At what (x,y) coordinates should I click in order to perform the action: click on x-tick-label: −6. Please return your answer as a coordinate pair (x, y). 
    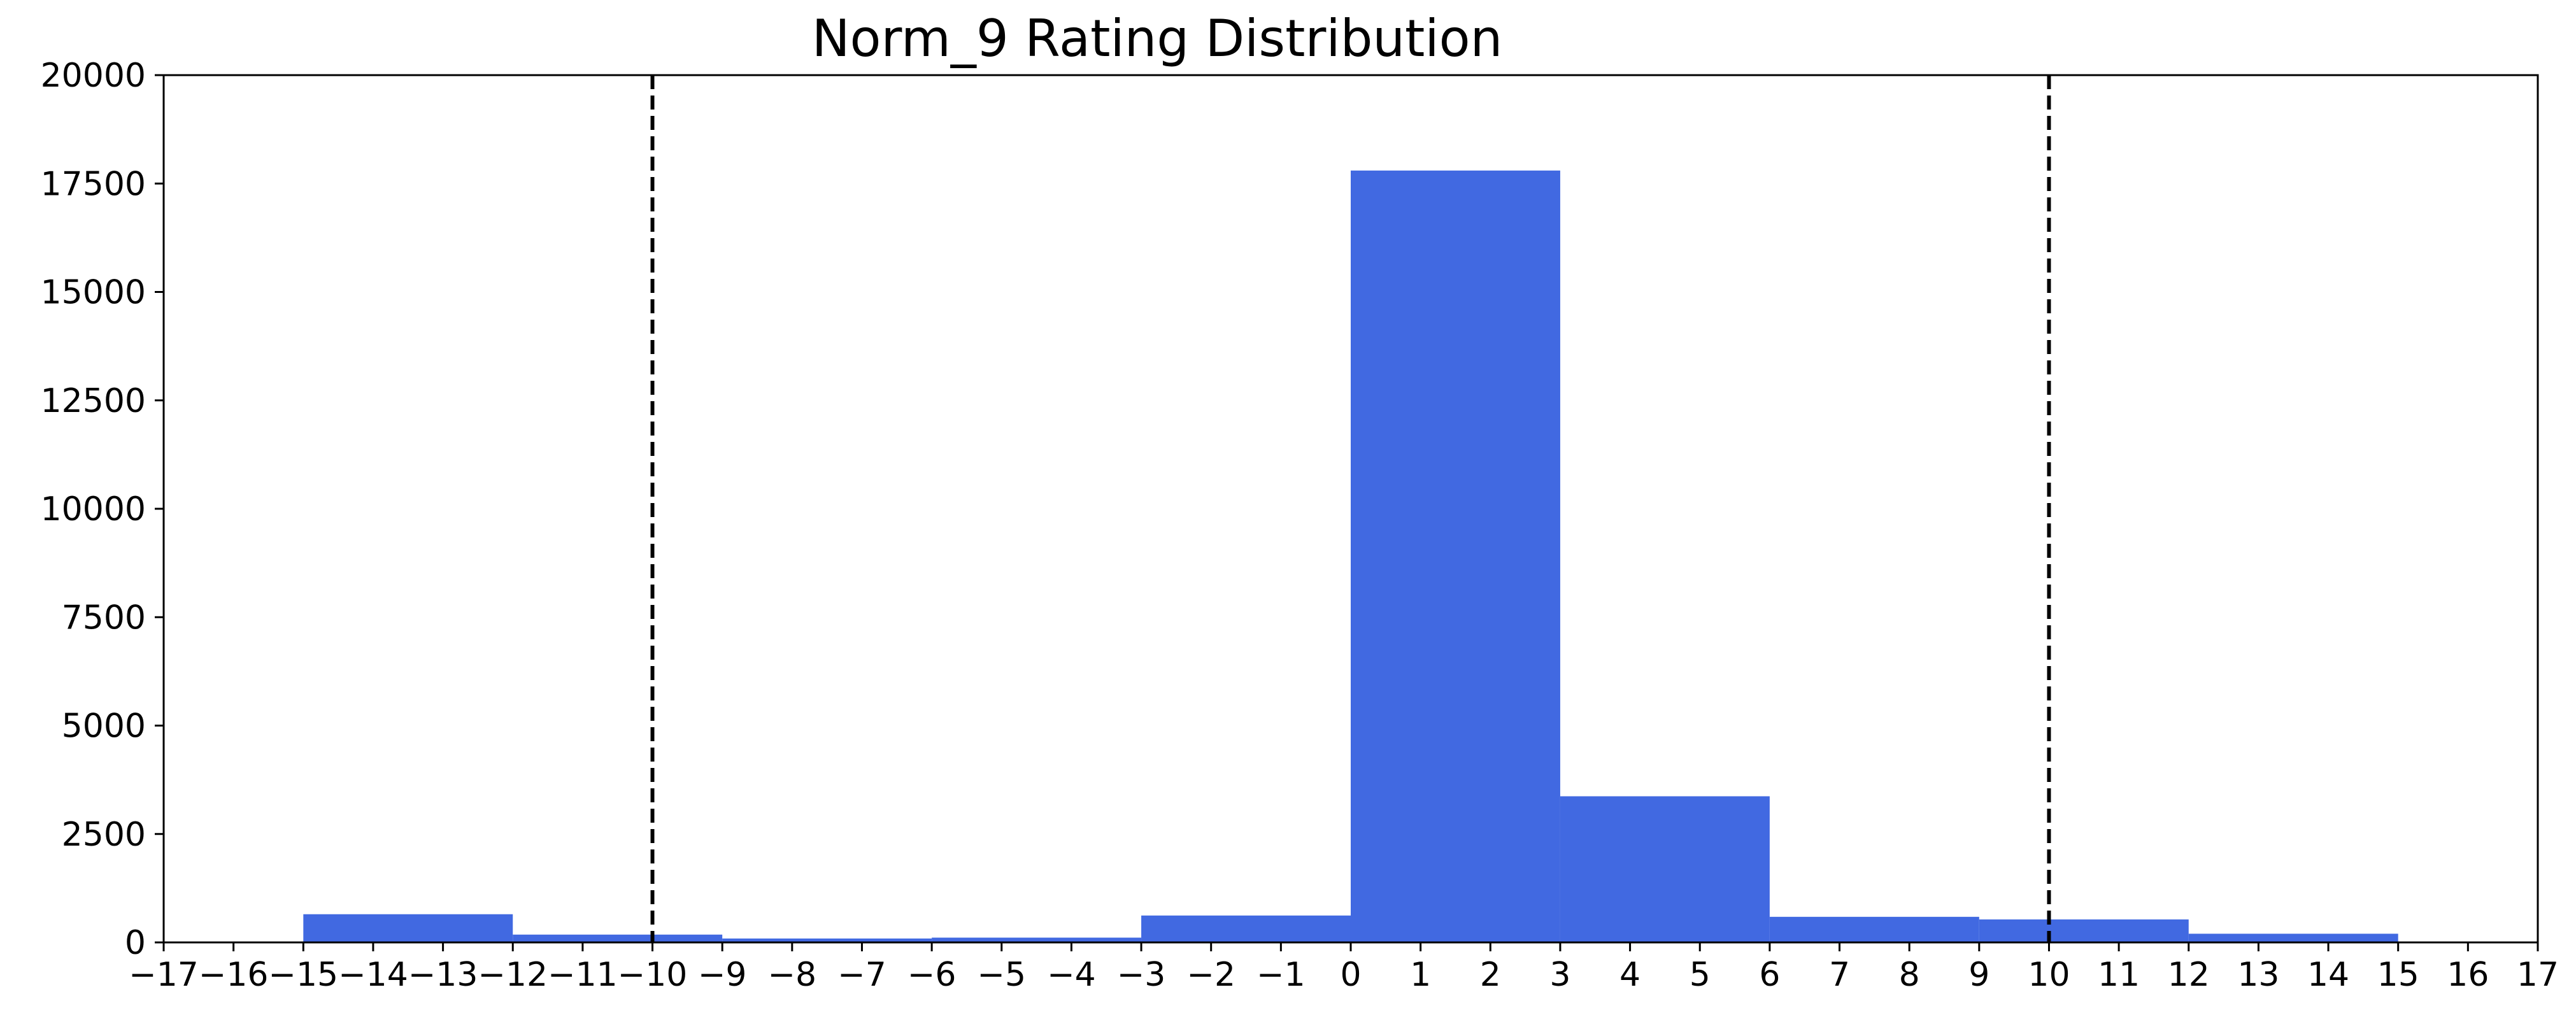
    Looking at the image, I should click on (932, 975).